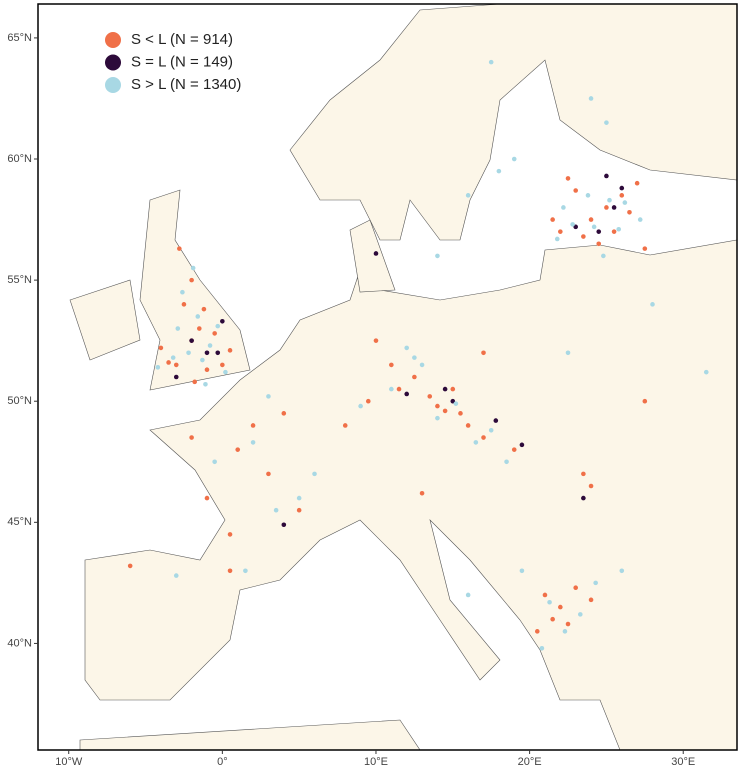 This screenshot has height=776, width=740. I want to click on legend-label: S < L (N = 914), so click(182, 39).